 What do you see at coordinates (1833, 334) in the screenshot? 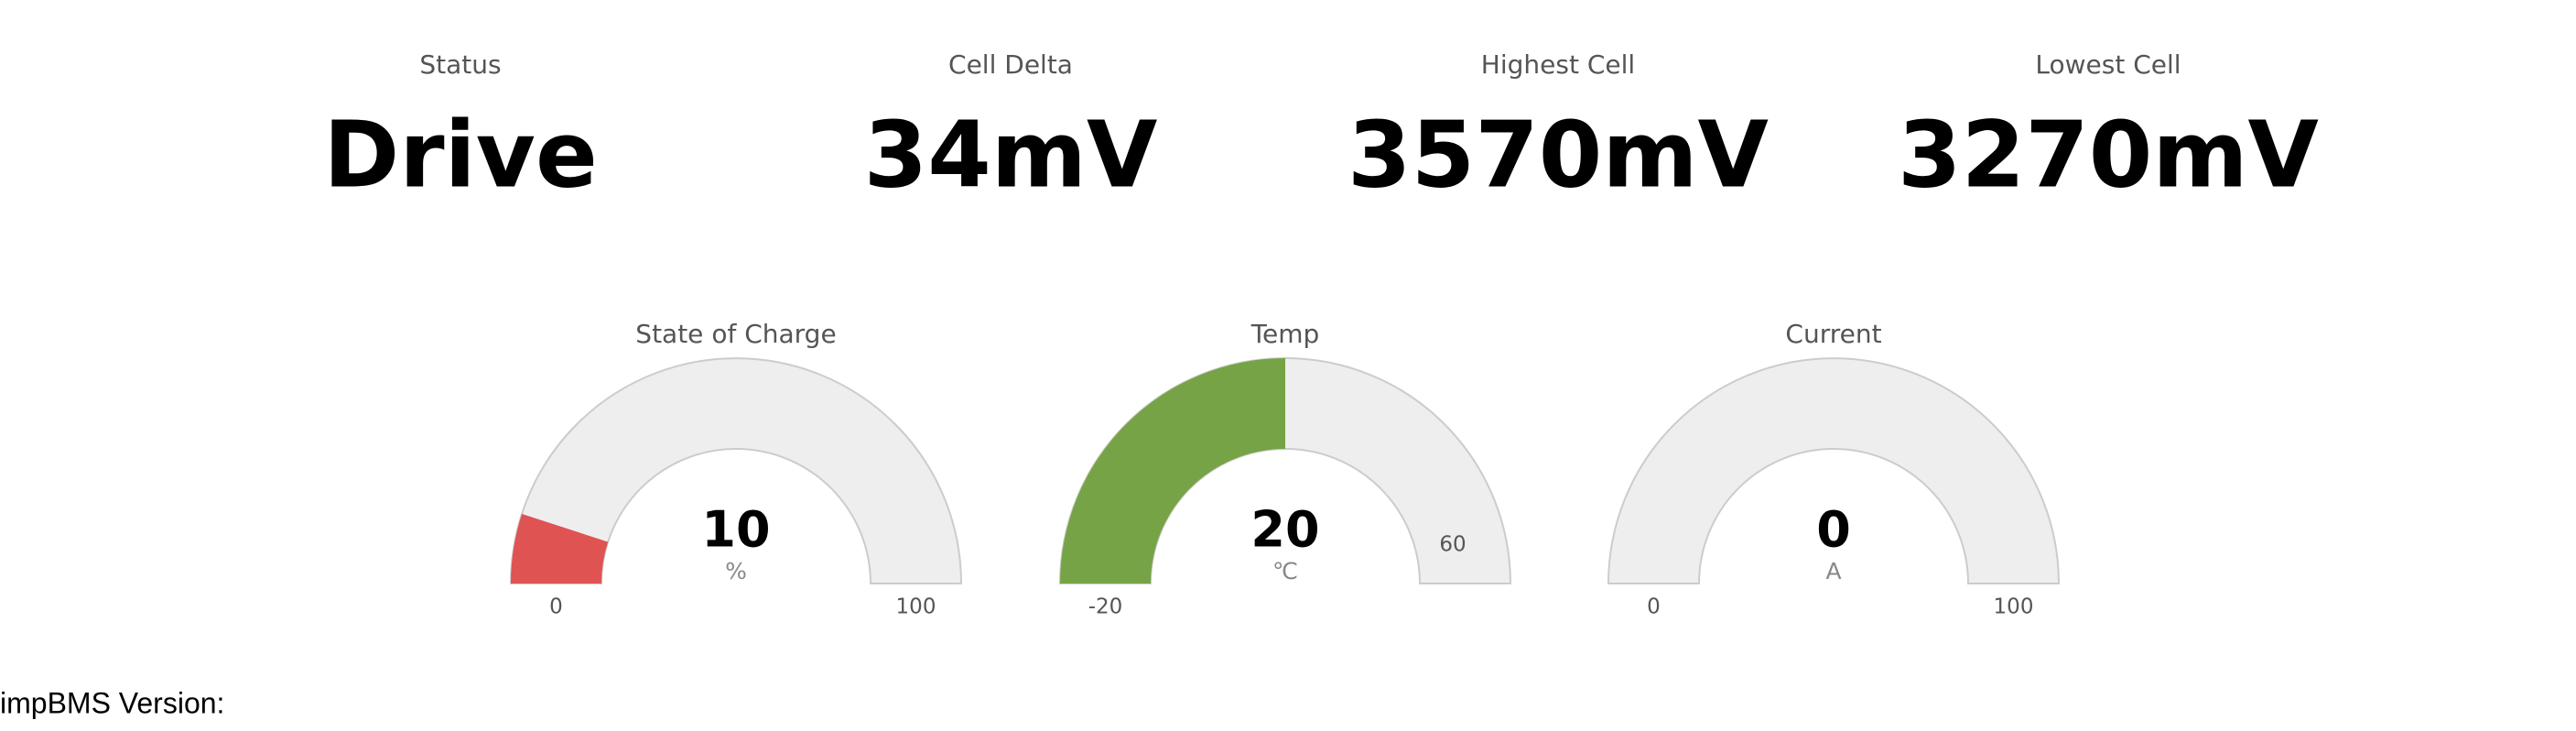
I see `gauge-title: Current` at bounding box center [1833, 334].